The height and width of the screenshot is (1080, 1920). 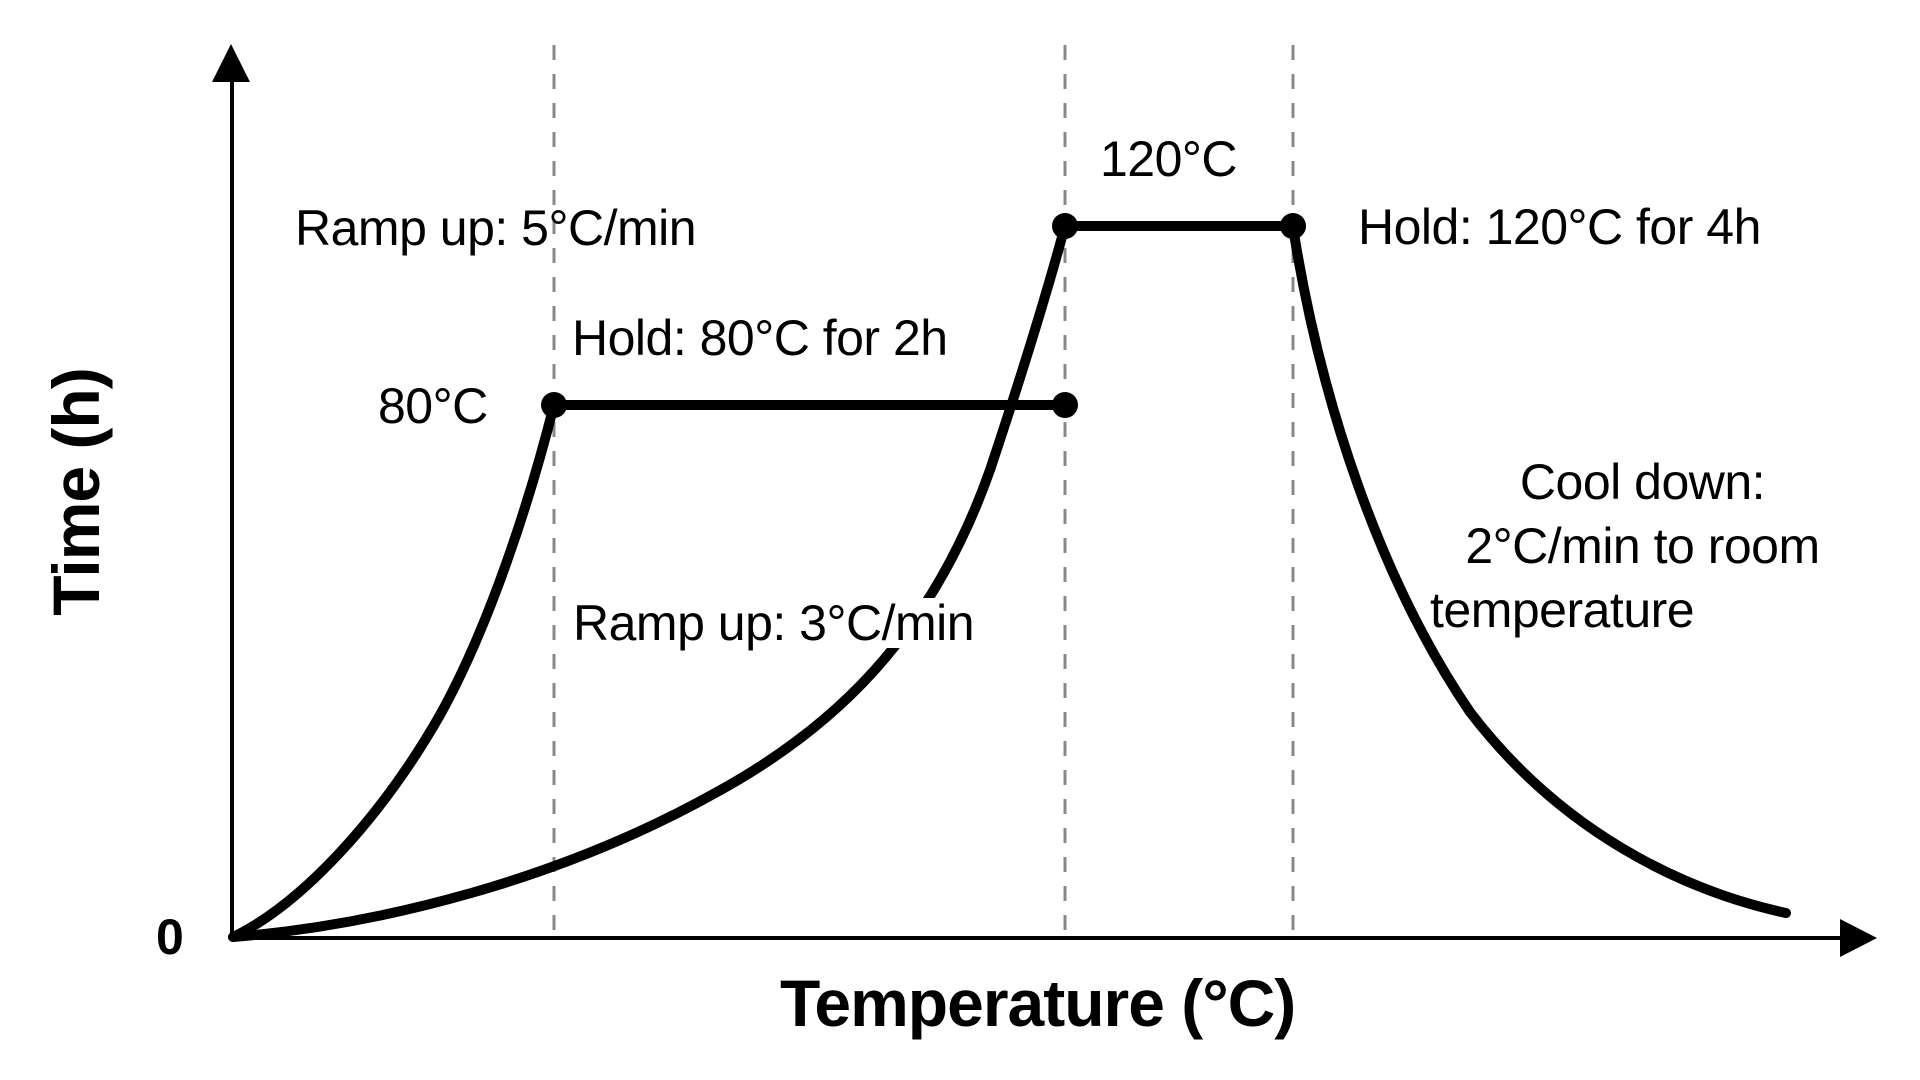 What do you see at coordinates (393, 671) in the screenshot?
I see `ramp-5c-curve` at bounding box center [393, 671].